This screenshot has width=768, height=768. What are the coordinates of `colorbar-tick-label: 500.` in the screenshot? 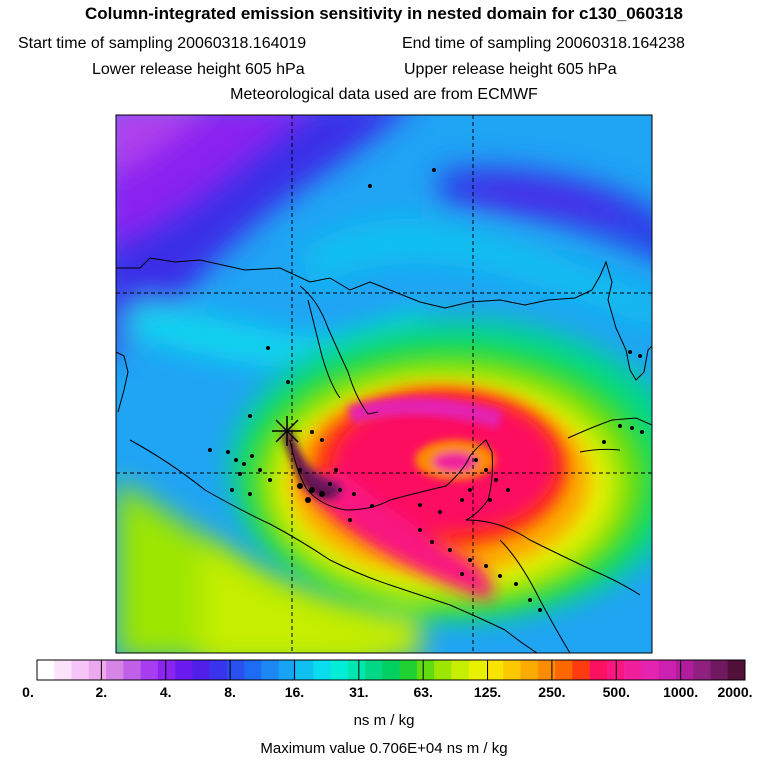 It's located at (616, 692).